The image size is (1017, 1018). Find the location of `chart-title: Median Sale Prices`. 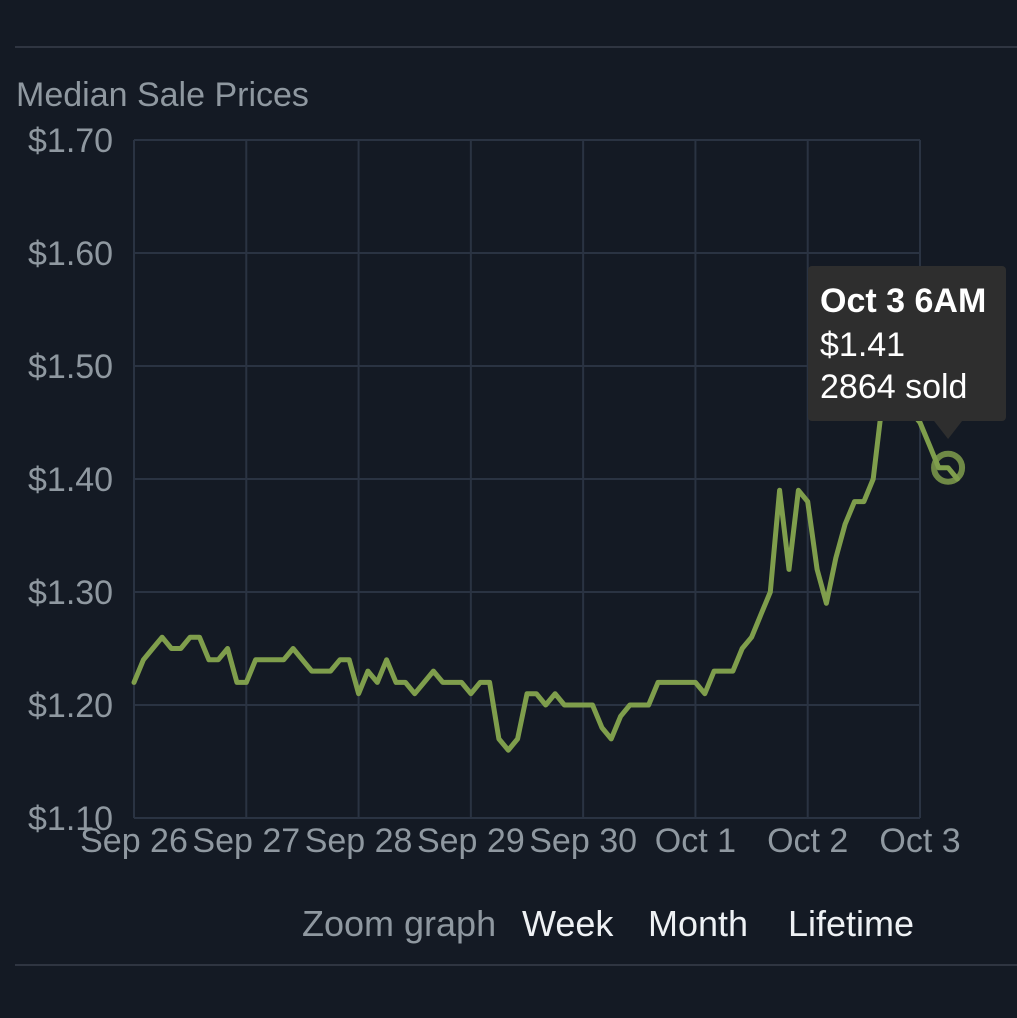

chart-title: Median Sale Prices is located at coordinates (162, 95).